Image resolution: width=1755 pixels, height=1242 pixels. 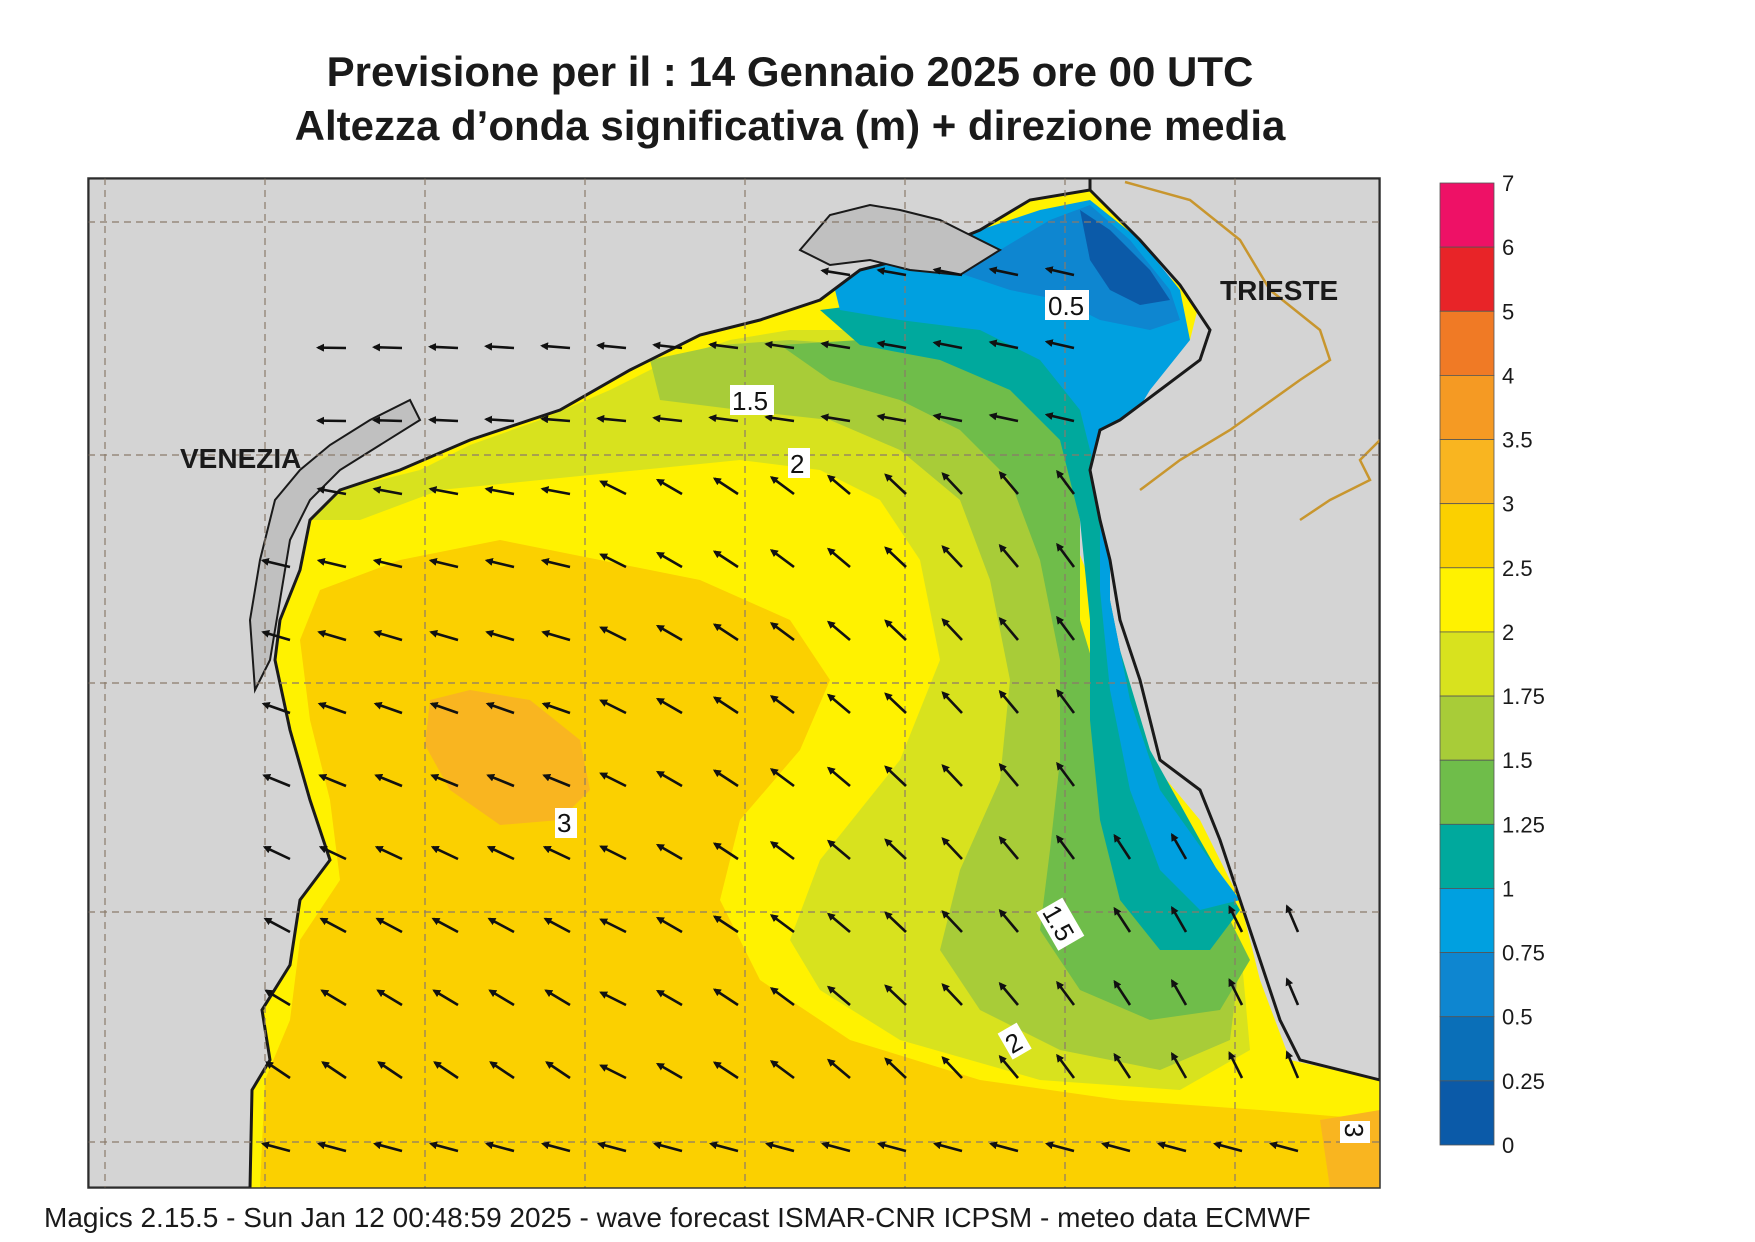 What do you see at coordinates (240, 458) in the screenshot?
I see `city-label-venezia: VENEZIA` at bounding box center [240, 458].